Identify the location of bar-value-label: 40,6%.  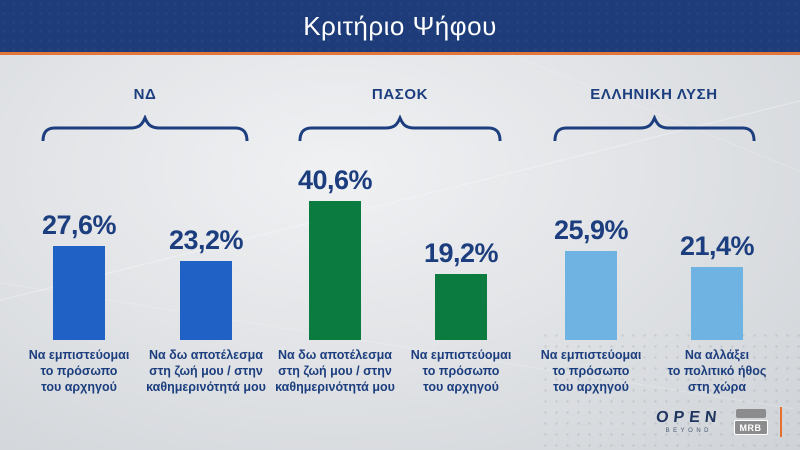
(335, 180).